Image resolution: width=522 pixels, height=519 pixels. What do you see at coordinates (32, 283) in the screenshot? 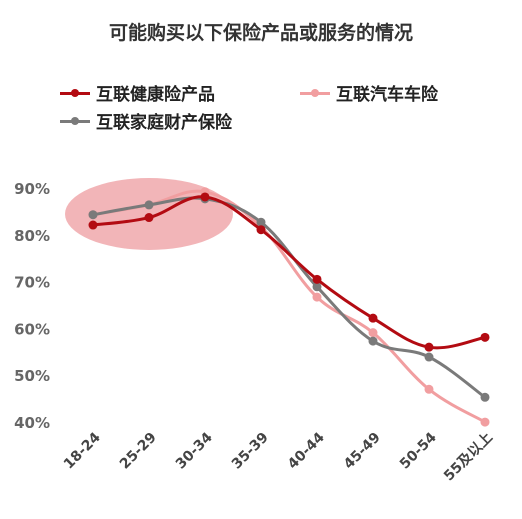
I see `y-tick-label: 70%` at bounding box center [32, 283].